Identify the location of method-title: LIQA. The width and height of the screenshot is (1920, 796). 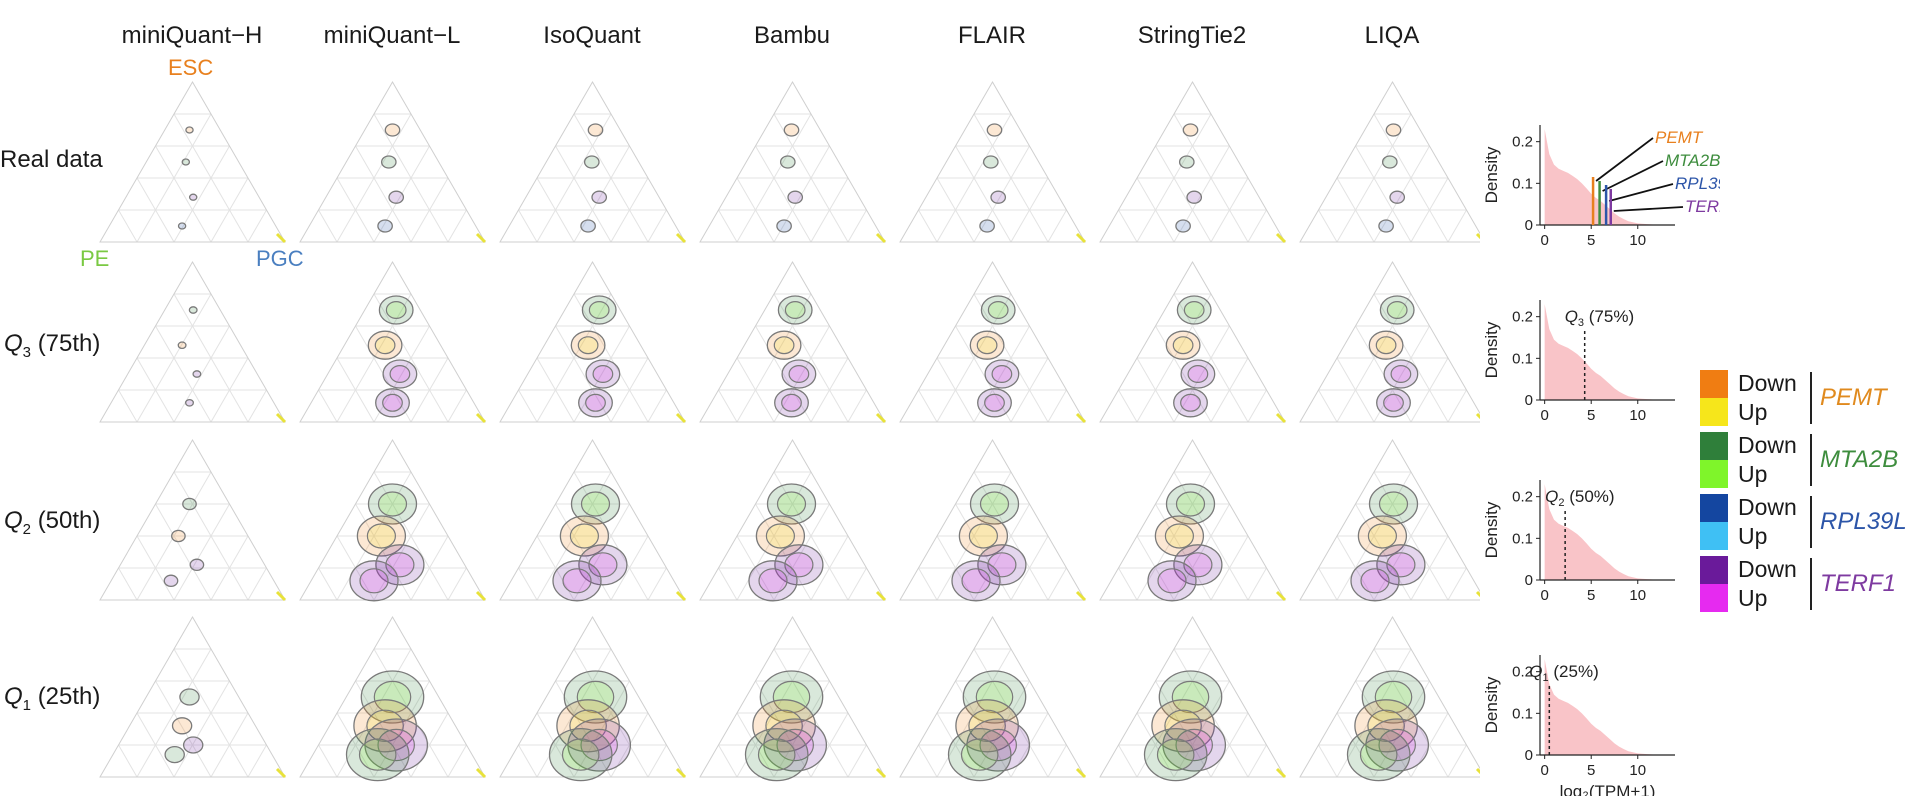
(1392, 35).